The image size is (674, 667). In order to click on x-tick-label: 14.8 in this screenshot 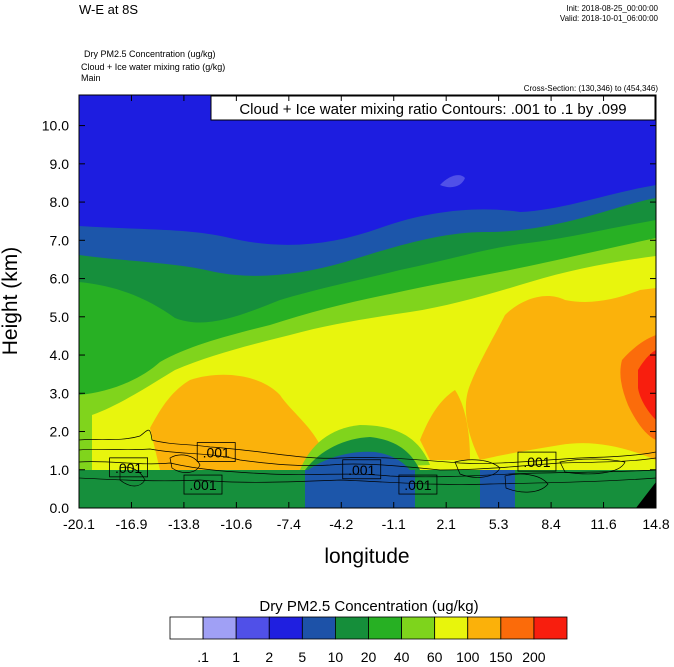, I will do `click(655, 524)`.